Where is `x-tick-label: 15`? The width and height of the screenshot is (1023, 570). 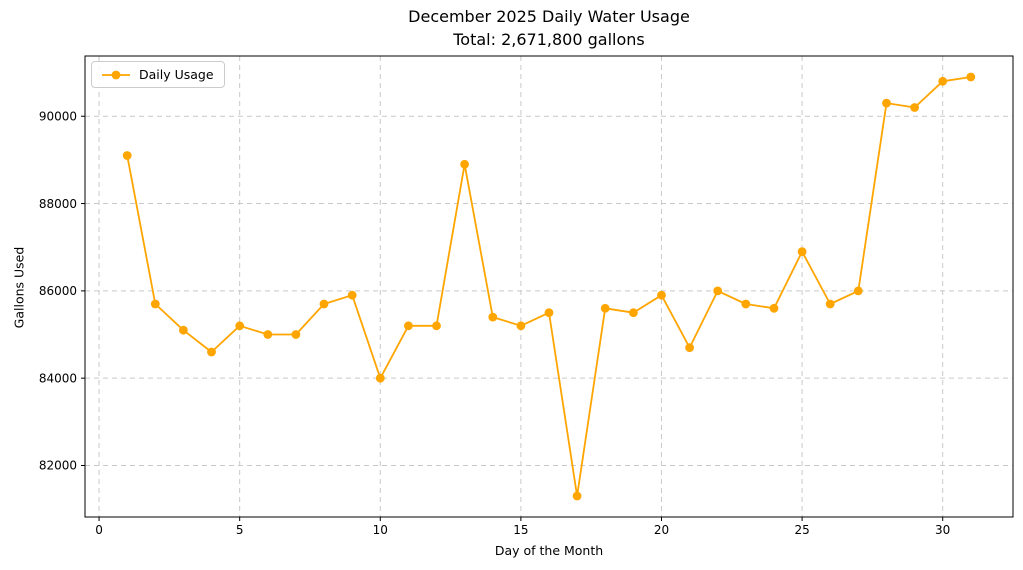 x-tick-label: 15 is located at coordinates (520, 530).